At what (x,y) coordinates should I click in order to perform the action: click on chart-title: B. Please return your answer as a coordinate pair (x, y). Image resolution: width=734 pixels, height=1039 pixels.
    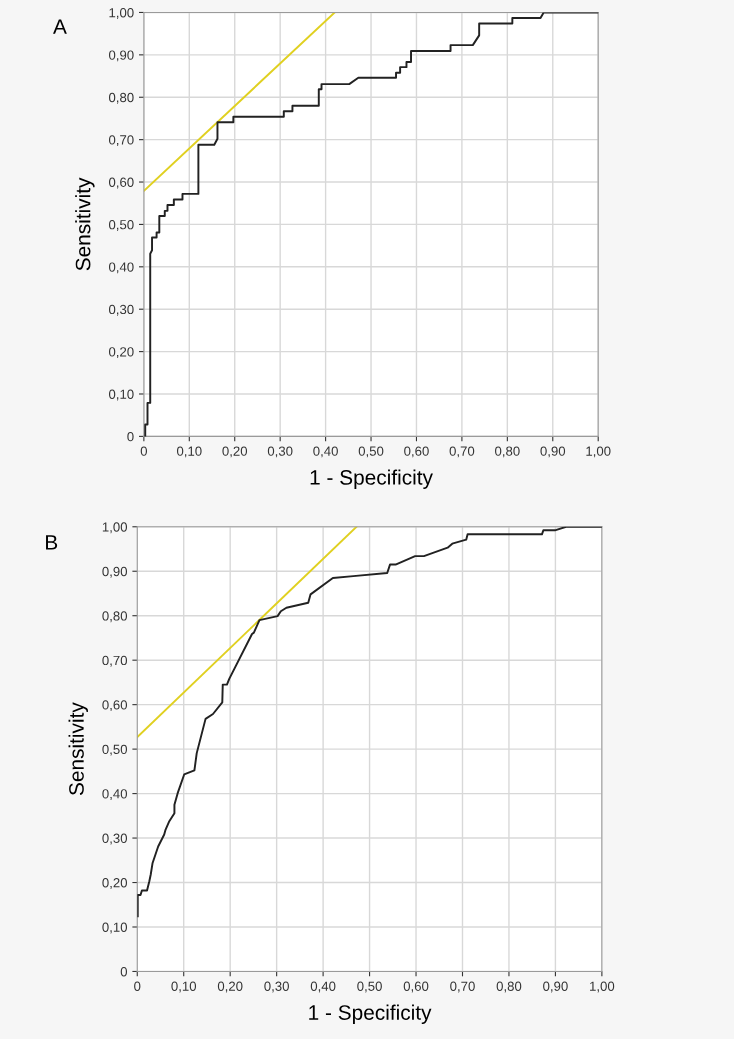
    Looking at the image, I should click on (52, 542).